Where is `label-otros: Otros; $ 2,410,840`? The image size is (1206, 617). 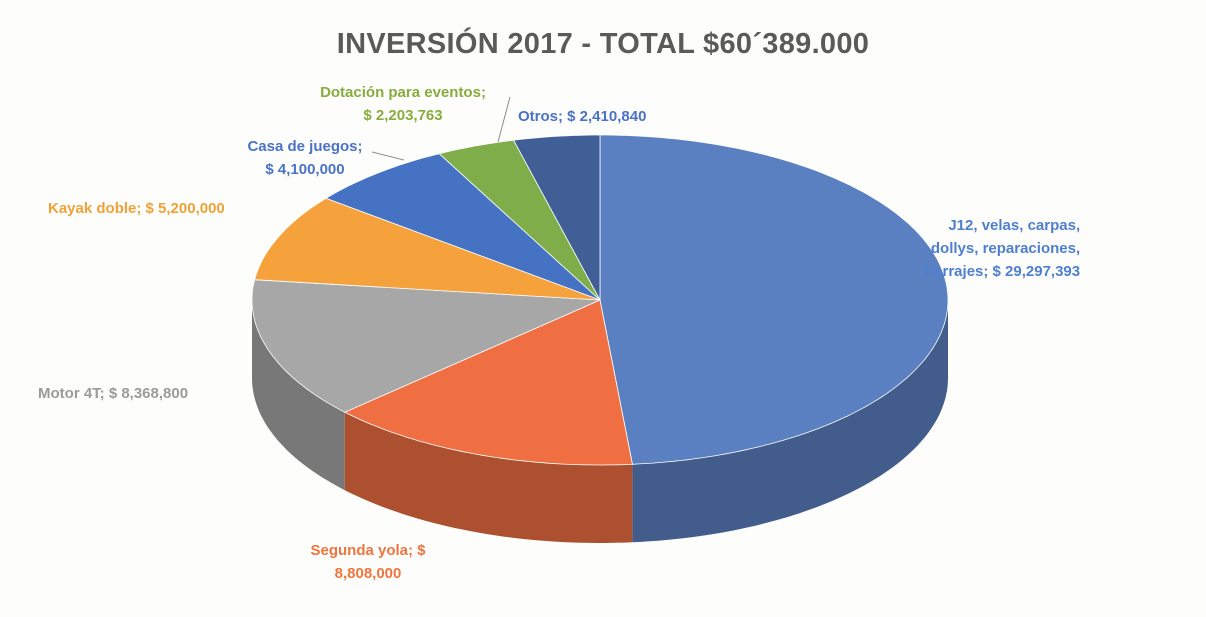
label-otros: Otros; $ 2,410,840 is located at coordinates (582, 116).